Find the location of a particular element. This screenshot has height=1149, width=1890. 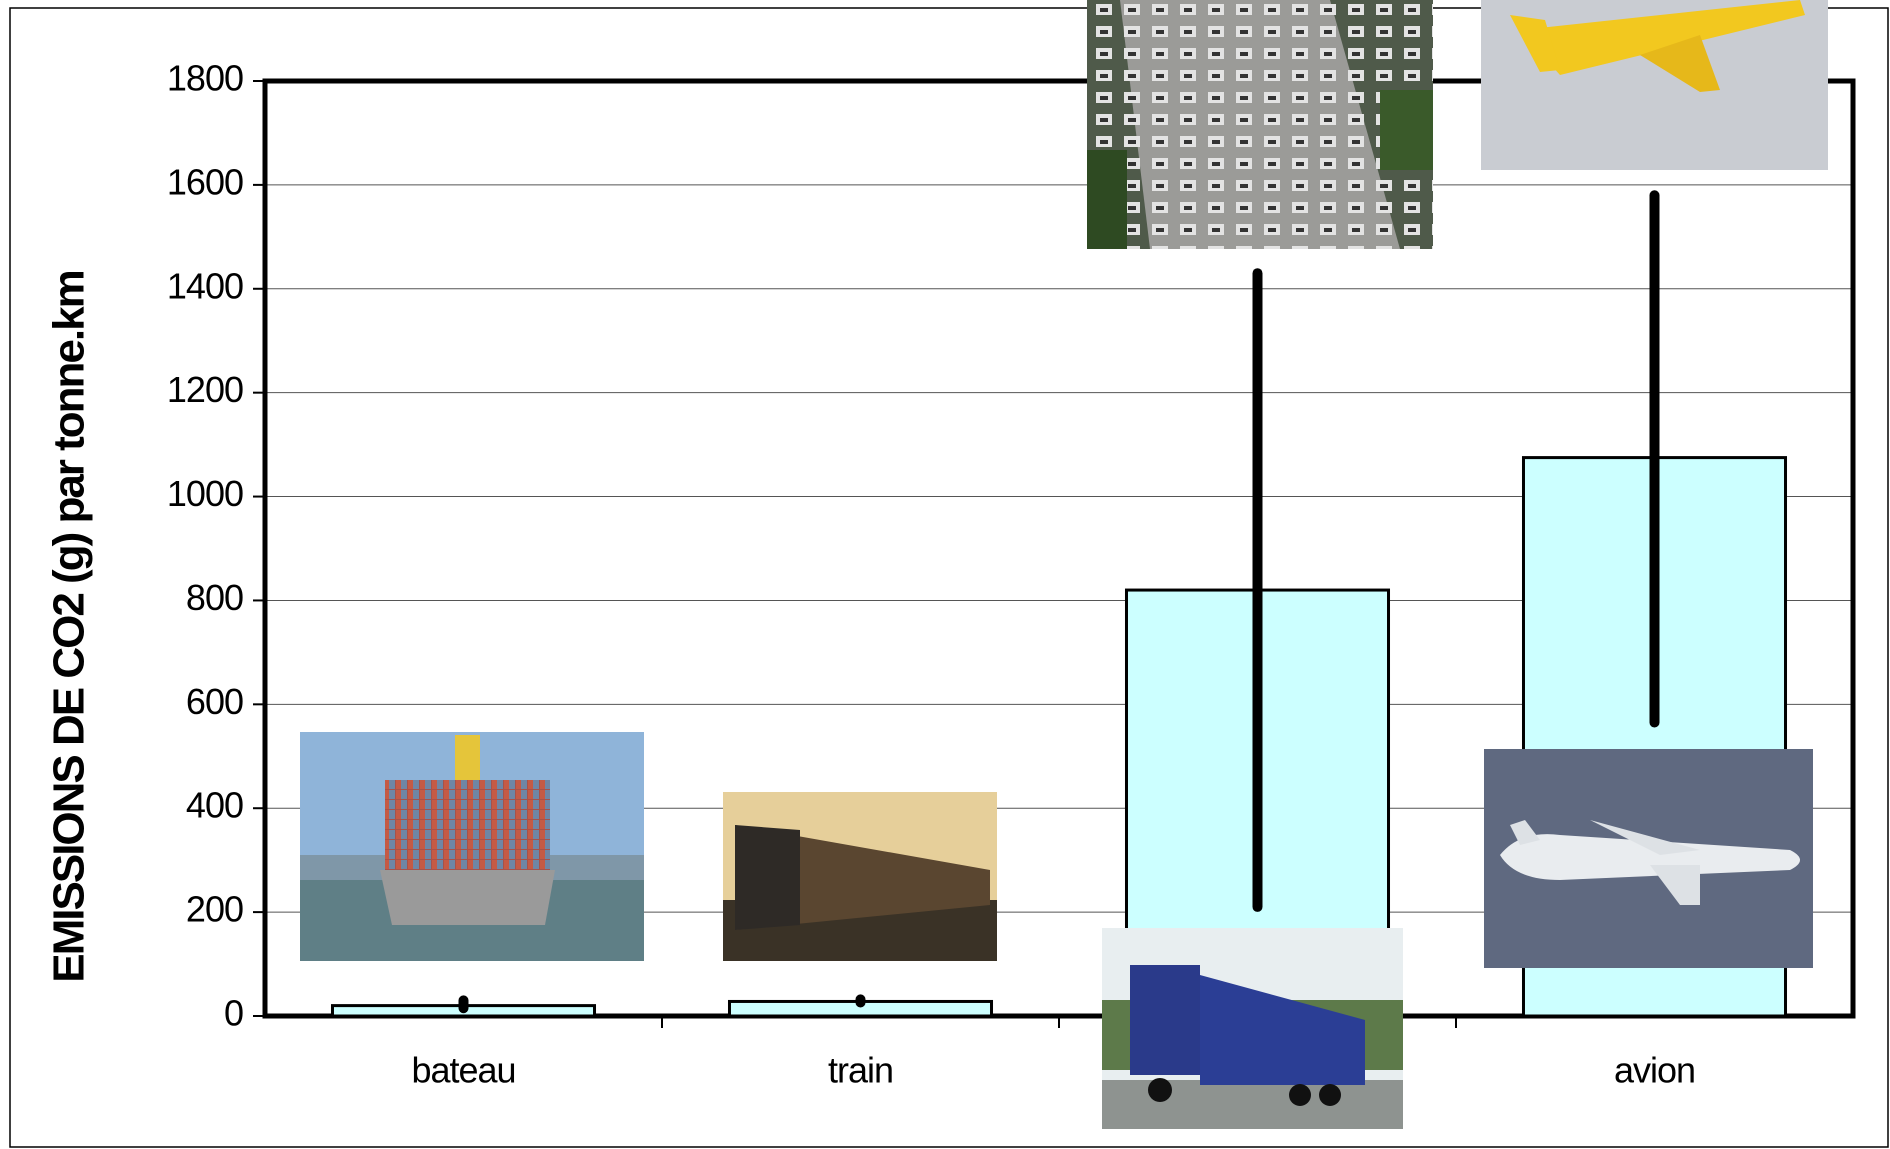

y-tick-label: 600 is located at coordinates (214, 701).